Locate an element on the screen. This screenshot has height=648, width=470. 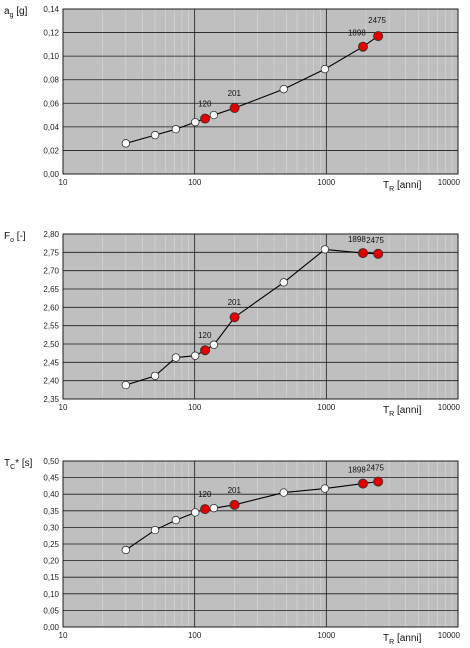
y-axis-label-sub: g is located at coordinates (12, 15).